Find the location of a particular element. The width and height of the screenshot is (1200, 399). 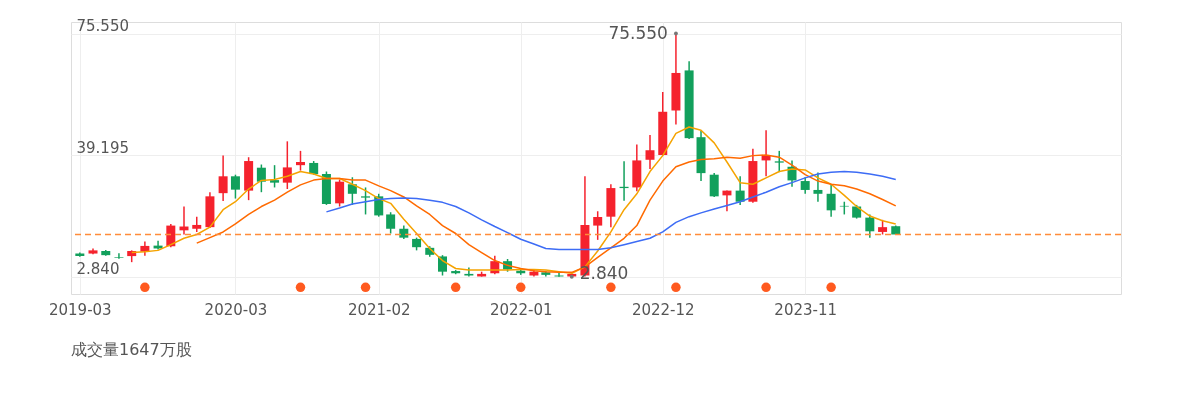

x-tick-label: 2022-12 is located at coordinates (663, 309).